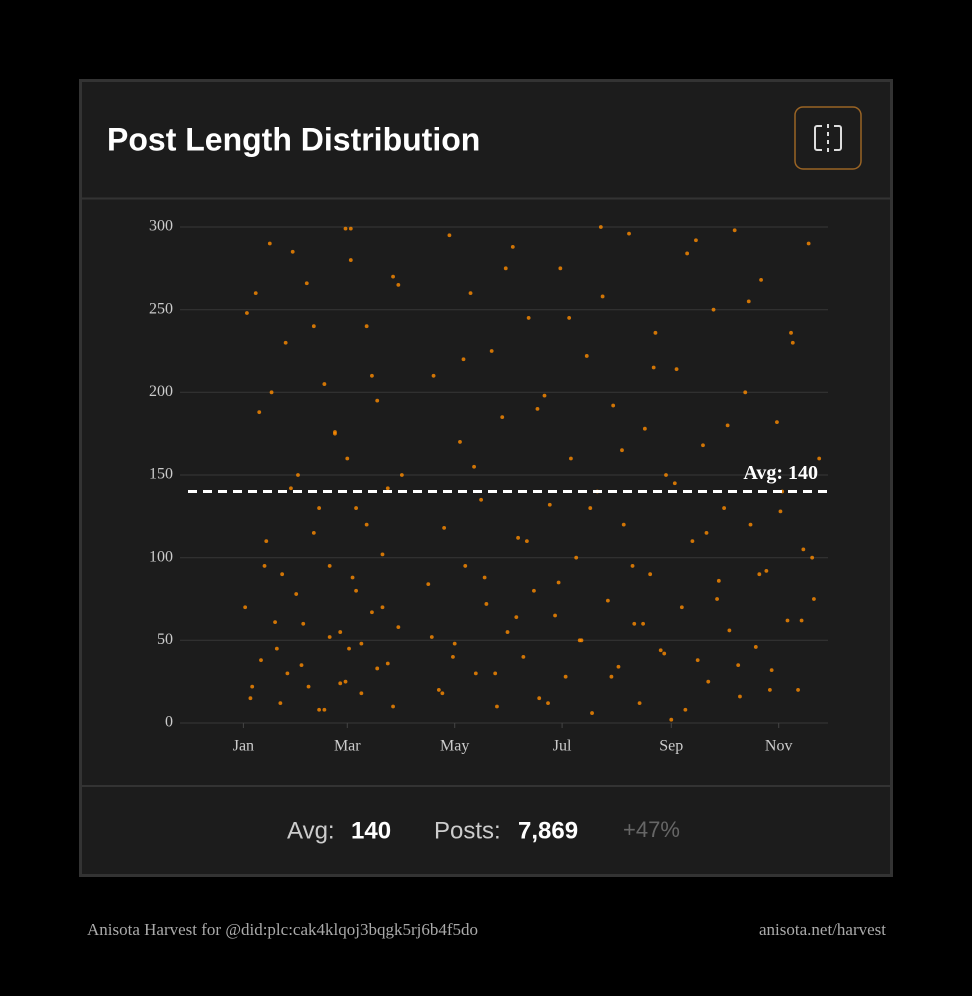  I want to click on button-frame, so click(828, 138).